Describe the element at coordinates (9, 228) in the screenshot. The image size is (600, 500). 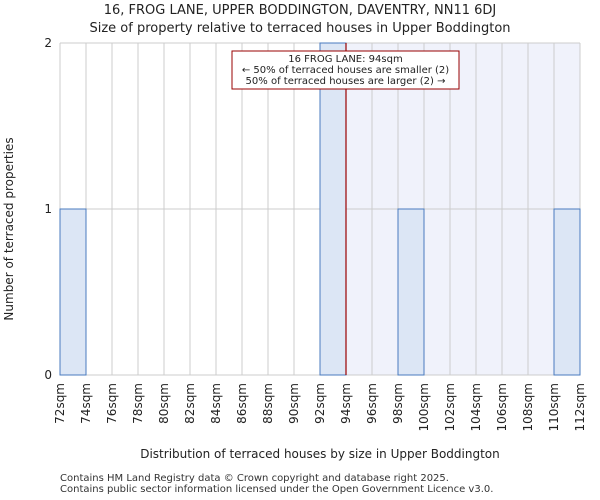
I see `y-axis-label: Number of terraced properties` at that location.